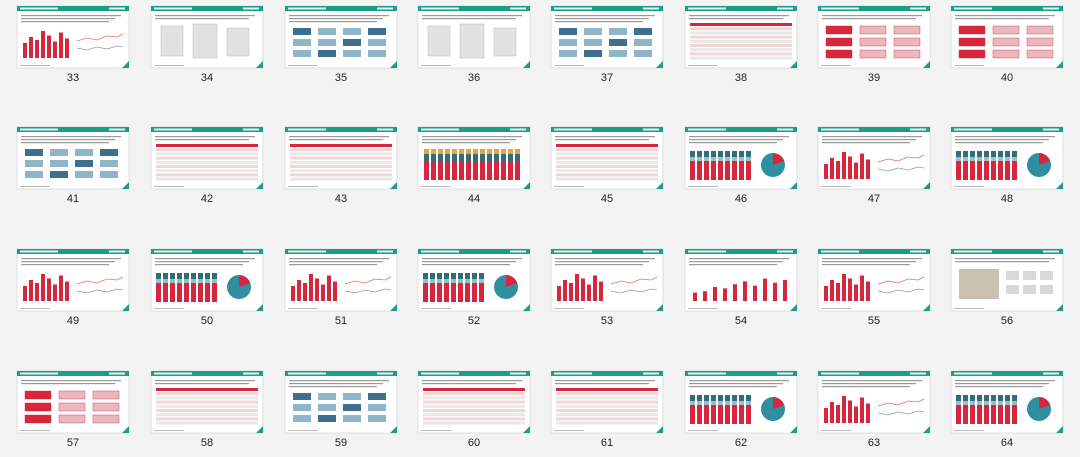 This screenshot has width=1080, height=457. I want to click on corner-mark, so click(526, 307).